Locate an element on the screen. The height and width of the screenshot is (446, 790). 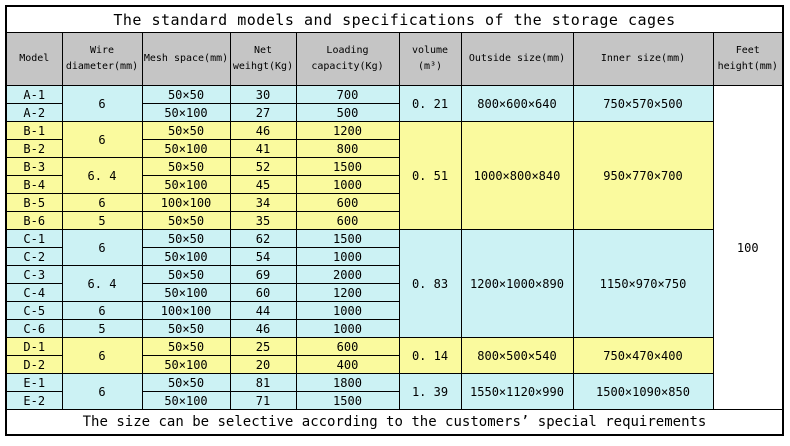
cell-model: B-4 is located at coordinates (34, 184).